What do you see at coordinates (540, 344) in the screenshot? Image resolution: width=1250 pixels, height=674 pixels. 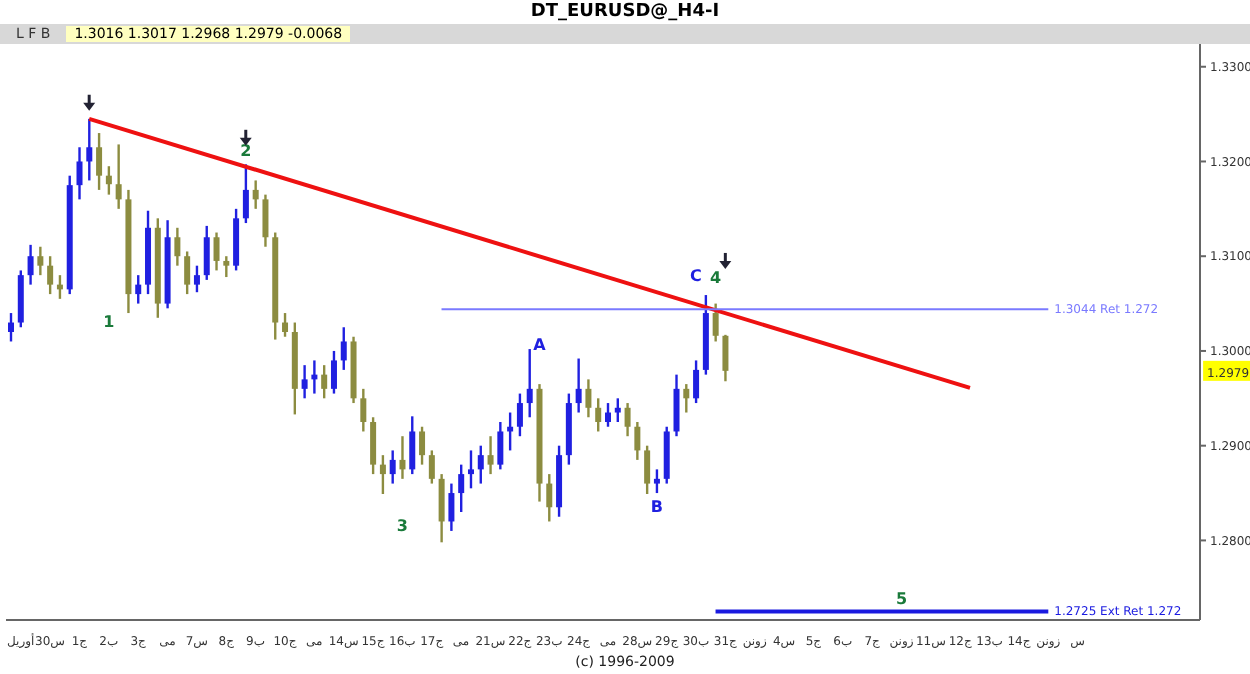 I see `annotation: A` at bounding box center [540, 344].